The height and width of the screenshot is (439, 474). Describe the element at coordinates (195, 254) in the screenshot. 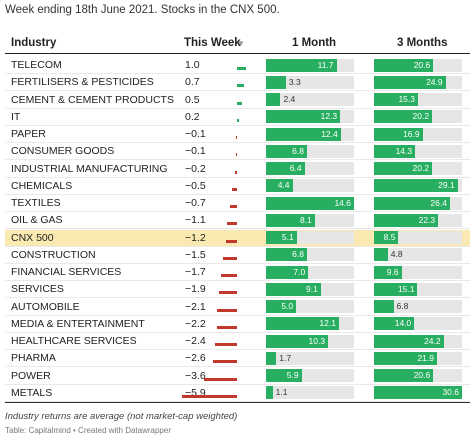

I see `this-week-value: −1.5` at that location.